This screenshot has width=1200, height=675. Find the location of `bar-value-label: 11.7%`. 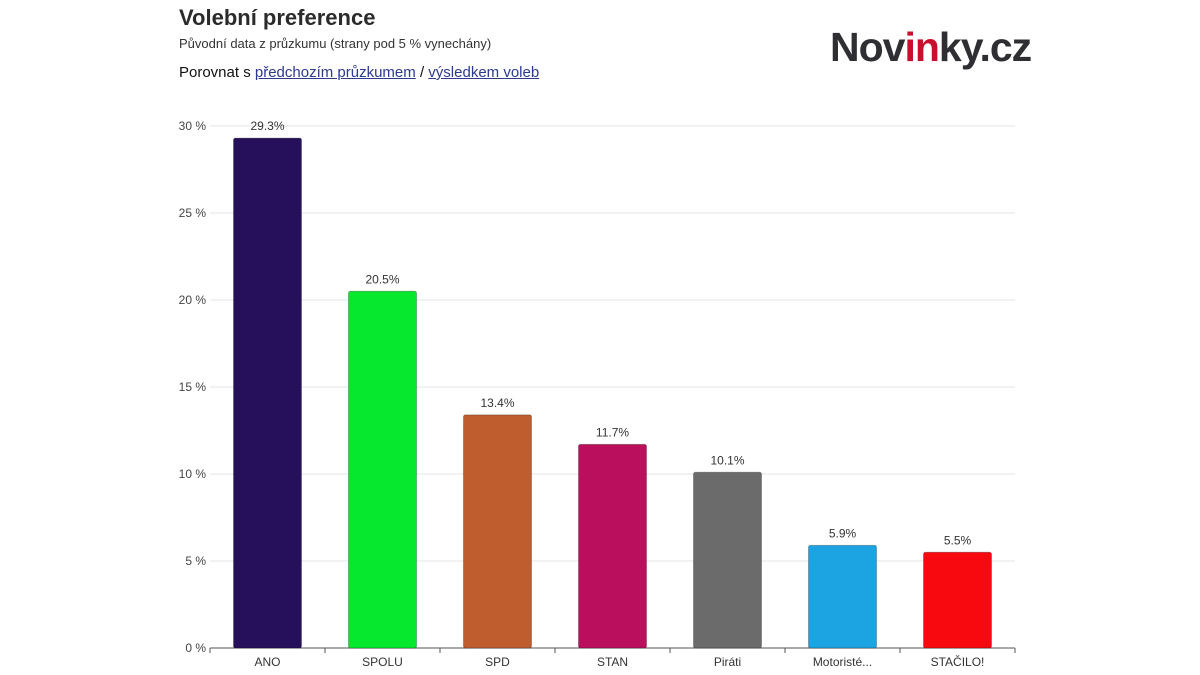

bar-value-label: 11.7% is located at coordinates (612, 432).